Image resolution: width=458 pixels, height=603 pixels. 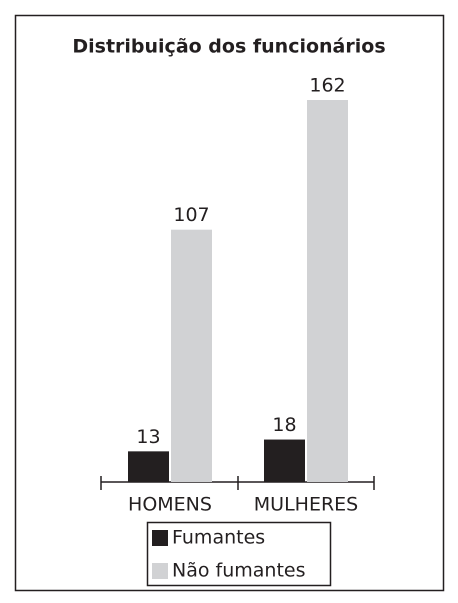 What do you see at coordinates (148, 437) in the screenshot?
I see `value-label: 13` at bounding box center [148, 437].